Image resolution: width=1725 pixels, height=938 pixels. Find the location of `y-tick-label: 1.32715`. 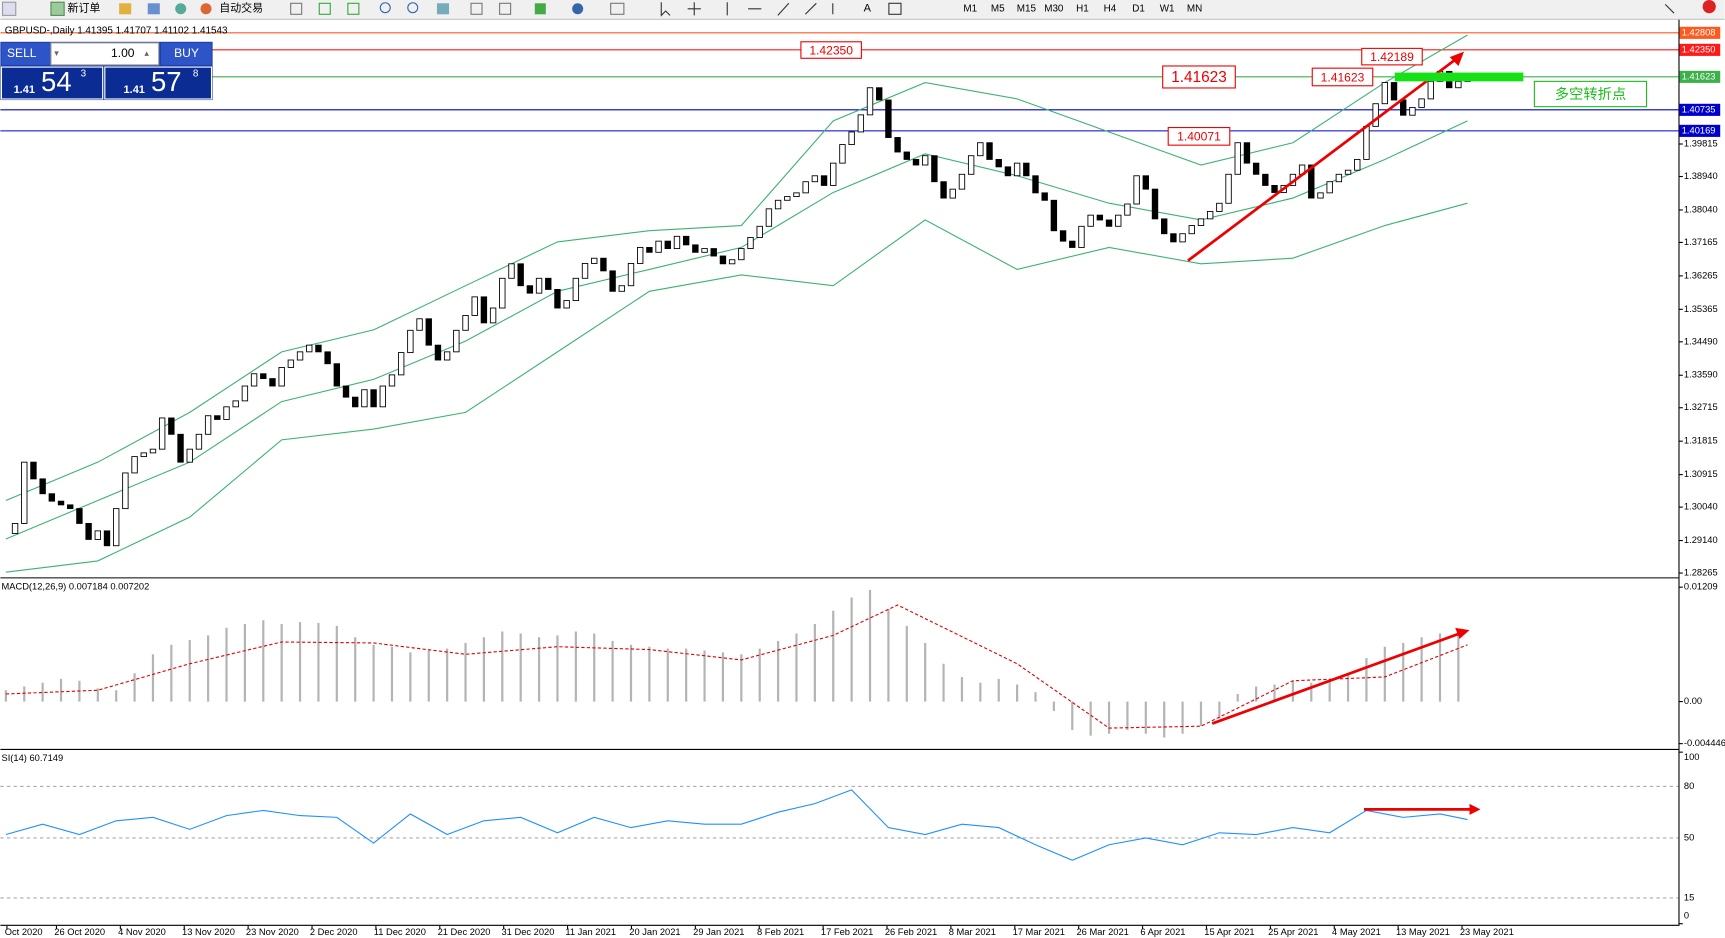

y-tick-label: 1.32715 is located at coordinates (1701, 407).